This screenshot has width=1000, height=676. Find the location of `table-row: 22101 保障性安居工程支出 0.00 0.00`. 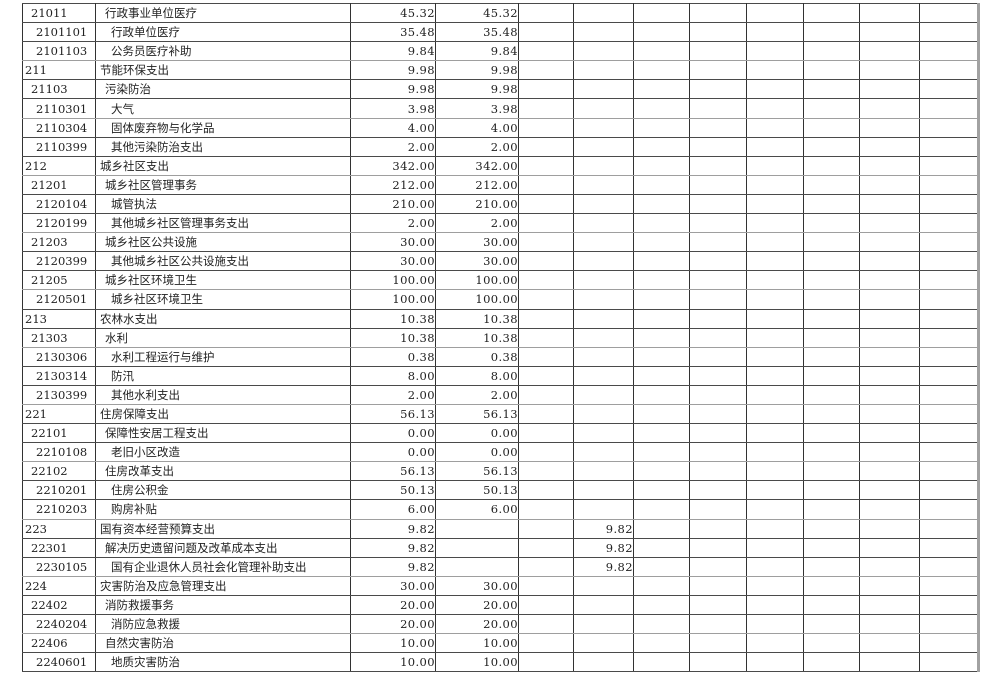

table-row: 22101 保障性安居工程支出 0.00 0.00 is located at coordinates (500, 433).